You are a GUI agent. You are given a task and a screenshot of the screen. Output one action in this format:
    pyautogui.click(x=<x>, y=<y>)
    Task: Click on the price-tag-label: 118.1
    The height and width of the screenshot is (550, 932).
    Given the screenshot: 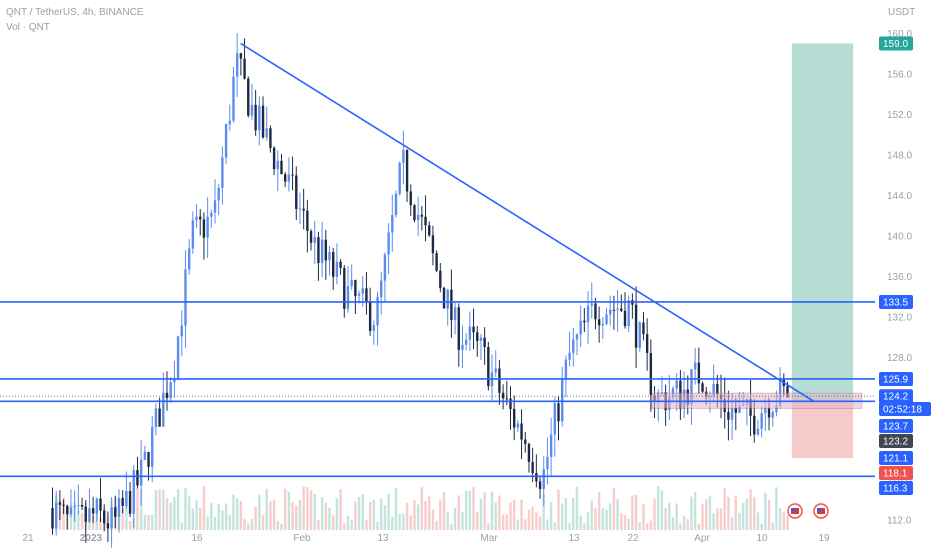 What is the action you would take?
    pyautogui.click(x=895, y=474)
    